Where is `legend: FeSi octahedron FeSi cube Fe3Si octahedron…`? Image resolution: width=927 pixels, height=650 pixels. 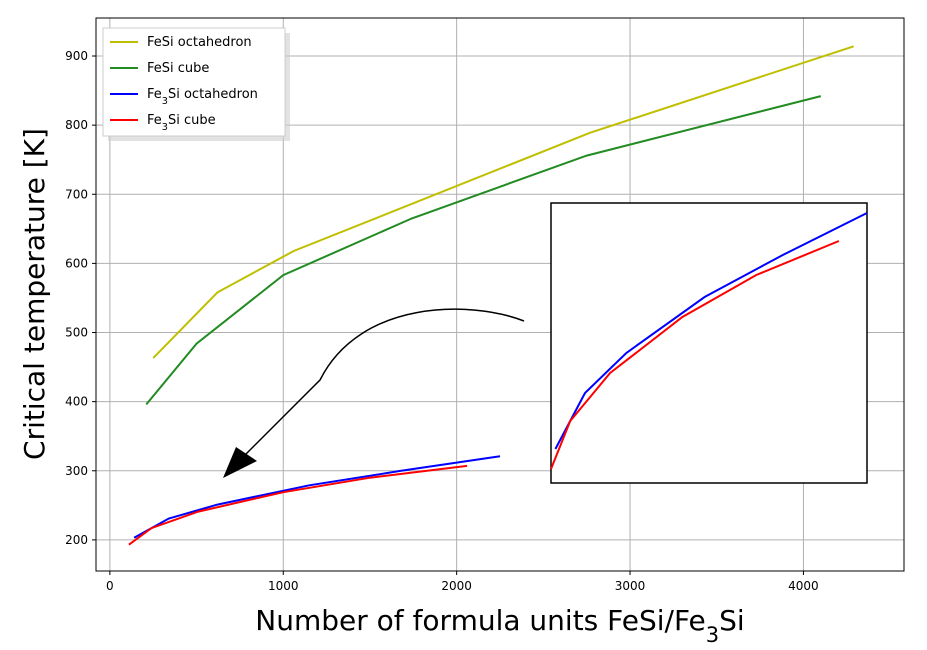
legend: FeSi octahedron FeSi cube Fe3Si octahedron… is located at coordinates (196, 84).